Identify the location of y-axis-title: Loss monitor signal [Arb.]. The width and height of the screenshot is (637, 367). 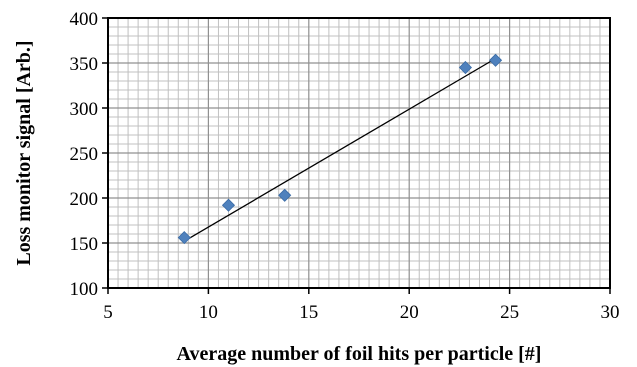
(24, 152).